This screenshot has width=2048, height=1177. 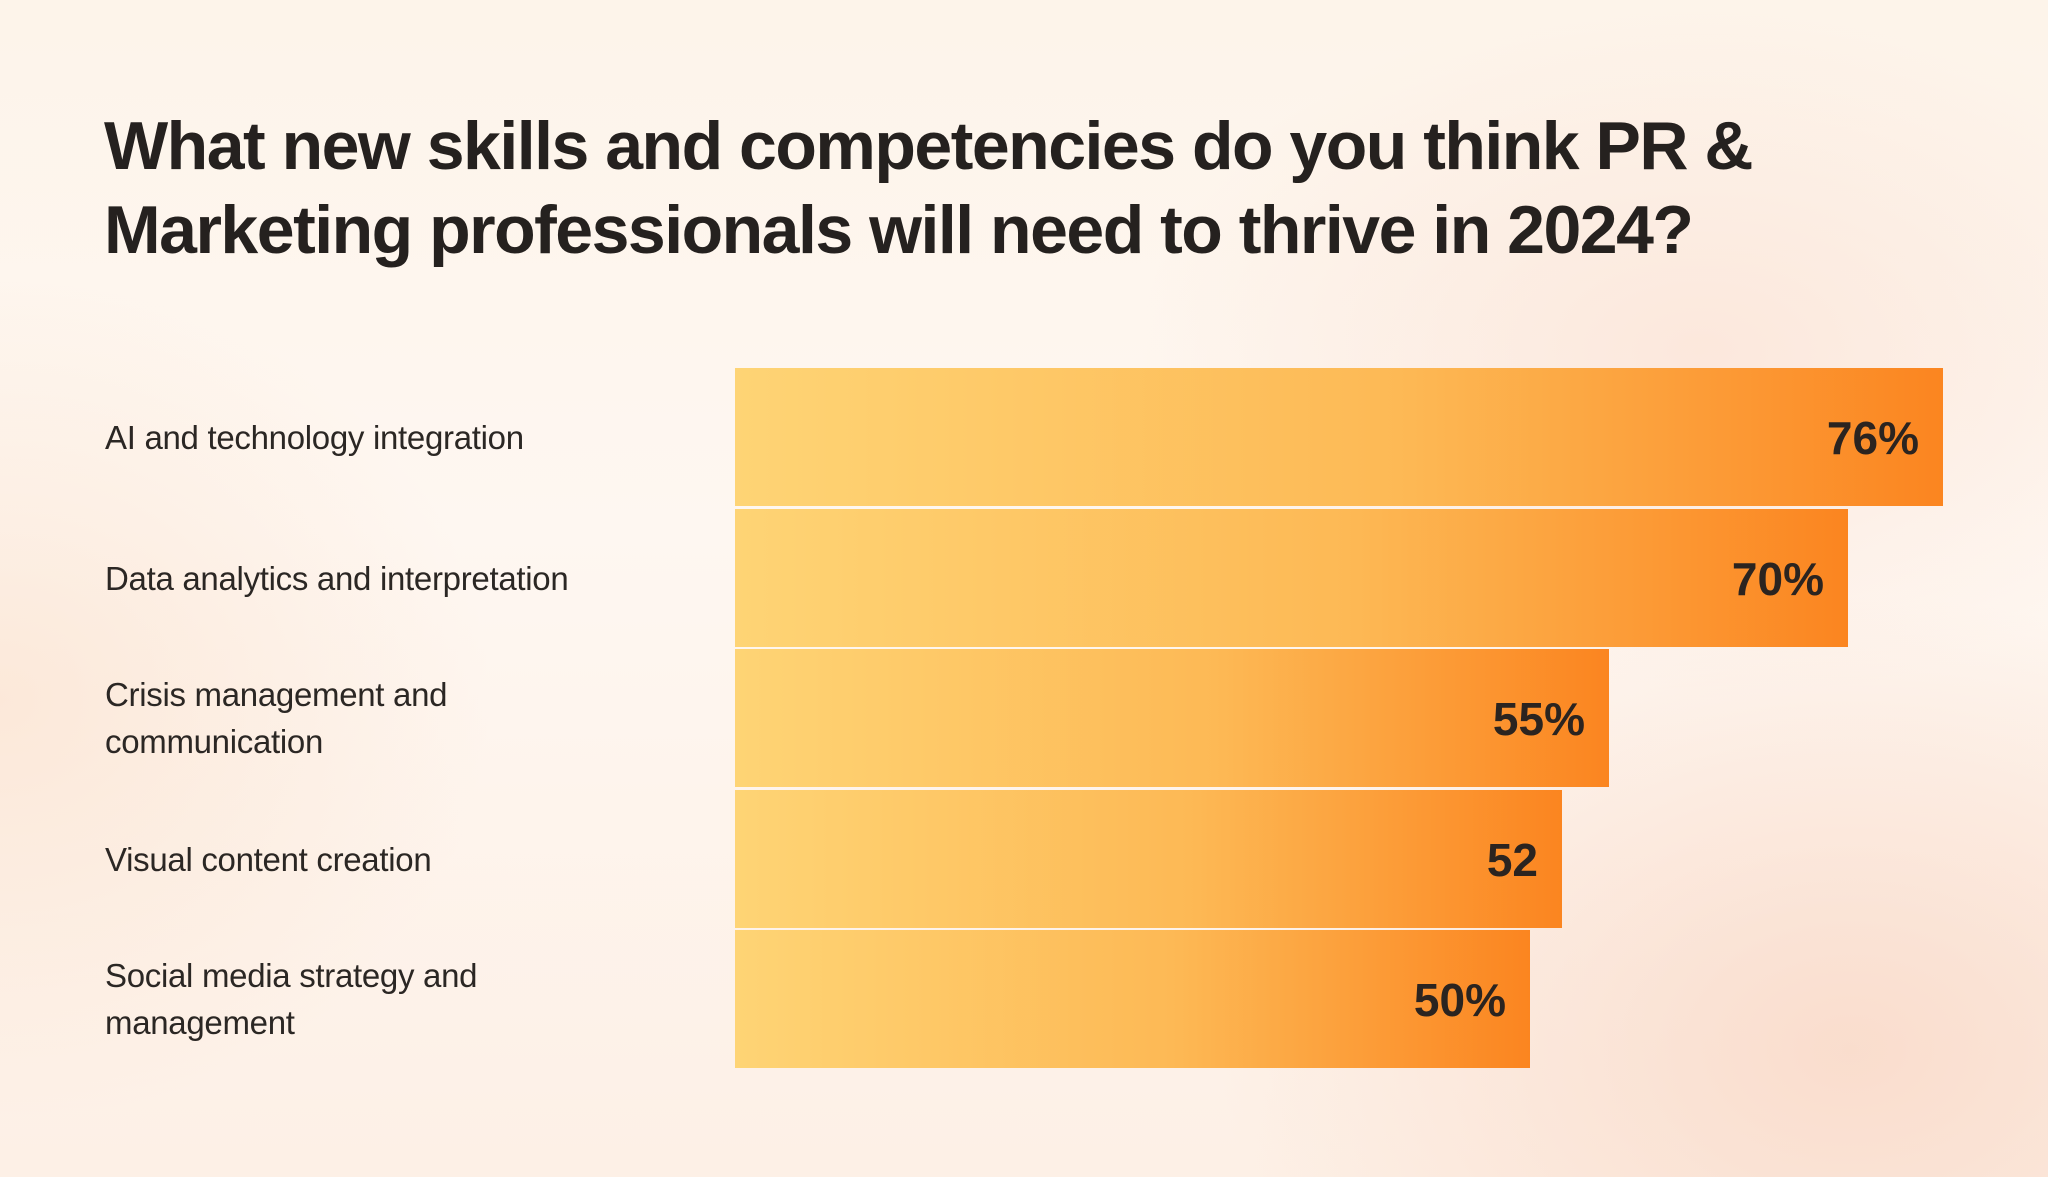 I want to click on category-label: Social media strategy and management, so click(x=291, y=999).